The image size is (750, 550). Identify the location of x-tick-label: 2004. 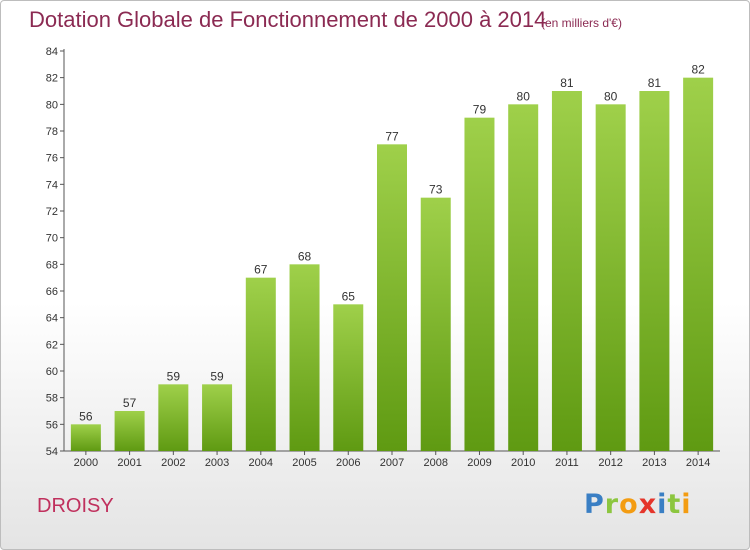
(261, 463).